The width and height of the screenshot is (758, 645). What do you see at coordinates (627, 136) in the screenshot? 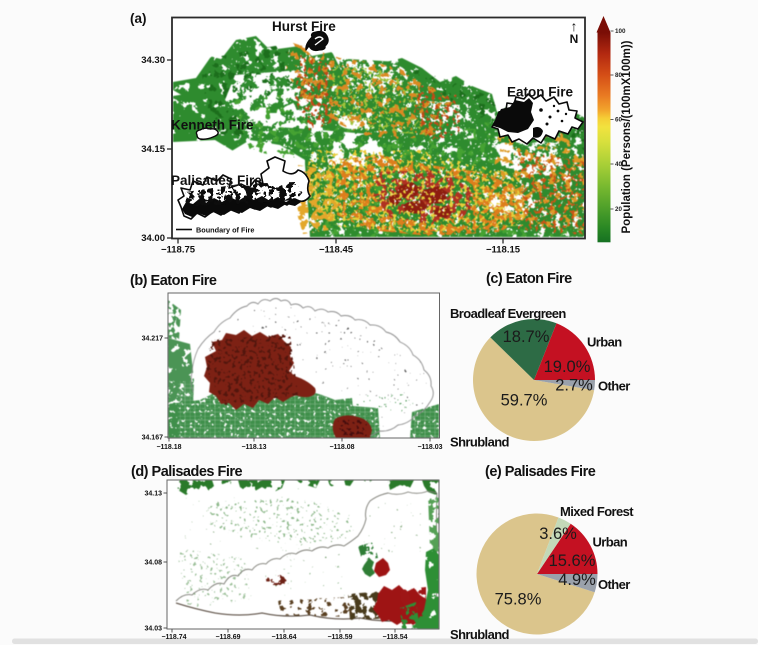
I see `svg-text:Population (Persons/(100mX100m: Population (Persons/(100mX100m))` at bounding box center [627, 136].